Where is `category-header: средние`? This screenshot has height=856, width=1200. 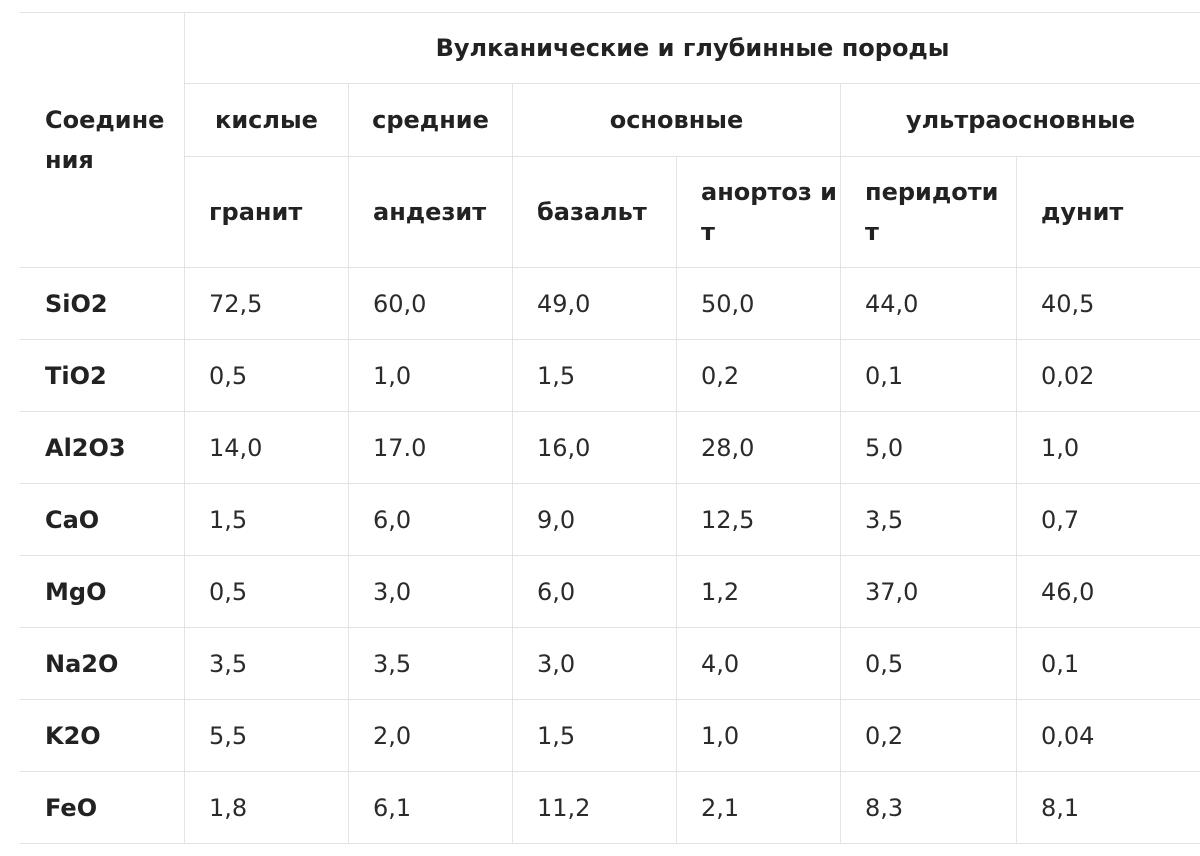
category-header: средние is located at coordinates (430, 120).